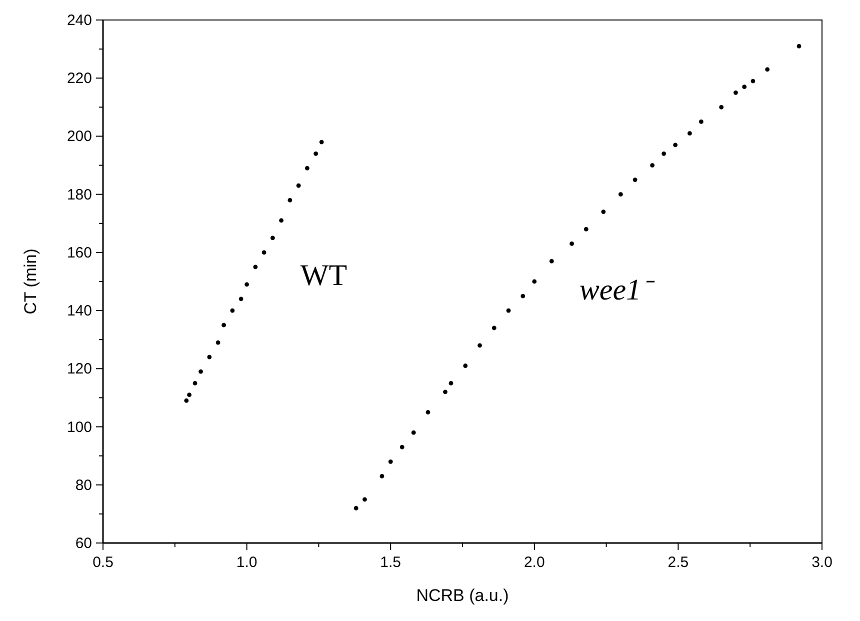  Describe the element at coordinates (79, 79) in the screenshot. I see `y-tick-label: 220` at that location.